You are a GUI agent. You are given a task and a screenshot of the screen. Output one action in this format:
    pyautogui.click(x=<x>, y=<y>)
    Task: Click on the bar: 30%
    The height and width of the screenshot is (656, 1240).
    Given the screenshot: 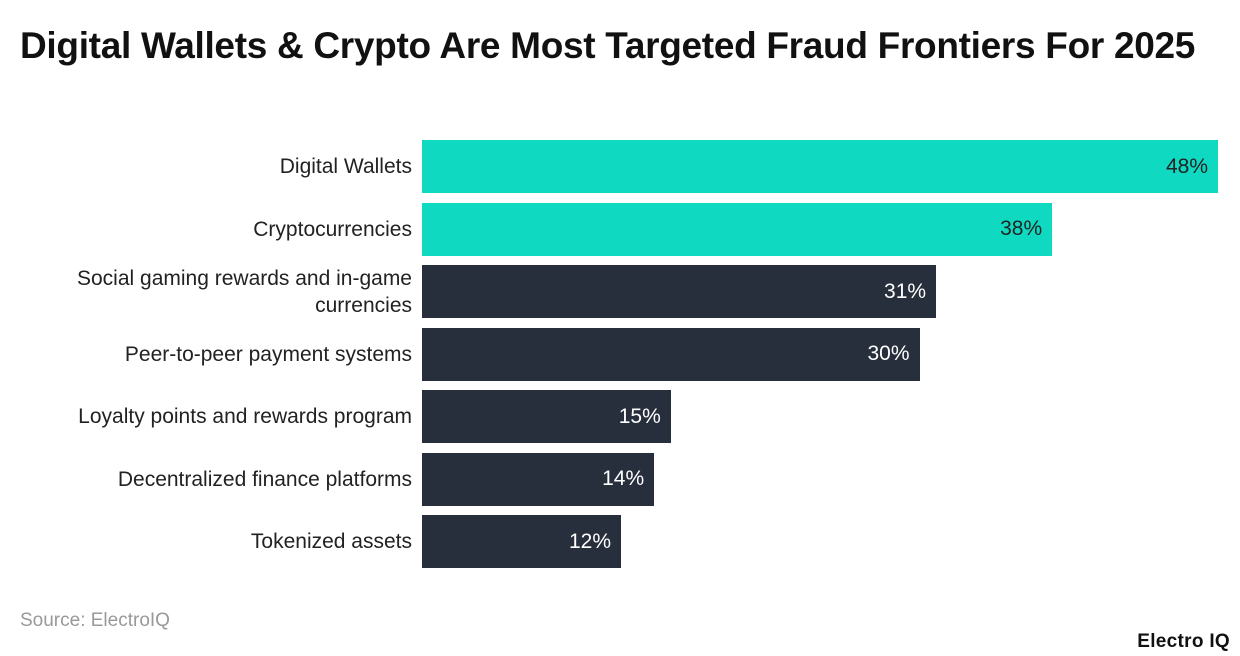 What is the action you would take?
    pyautogui.click(x=671, y=354)
    